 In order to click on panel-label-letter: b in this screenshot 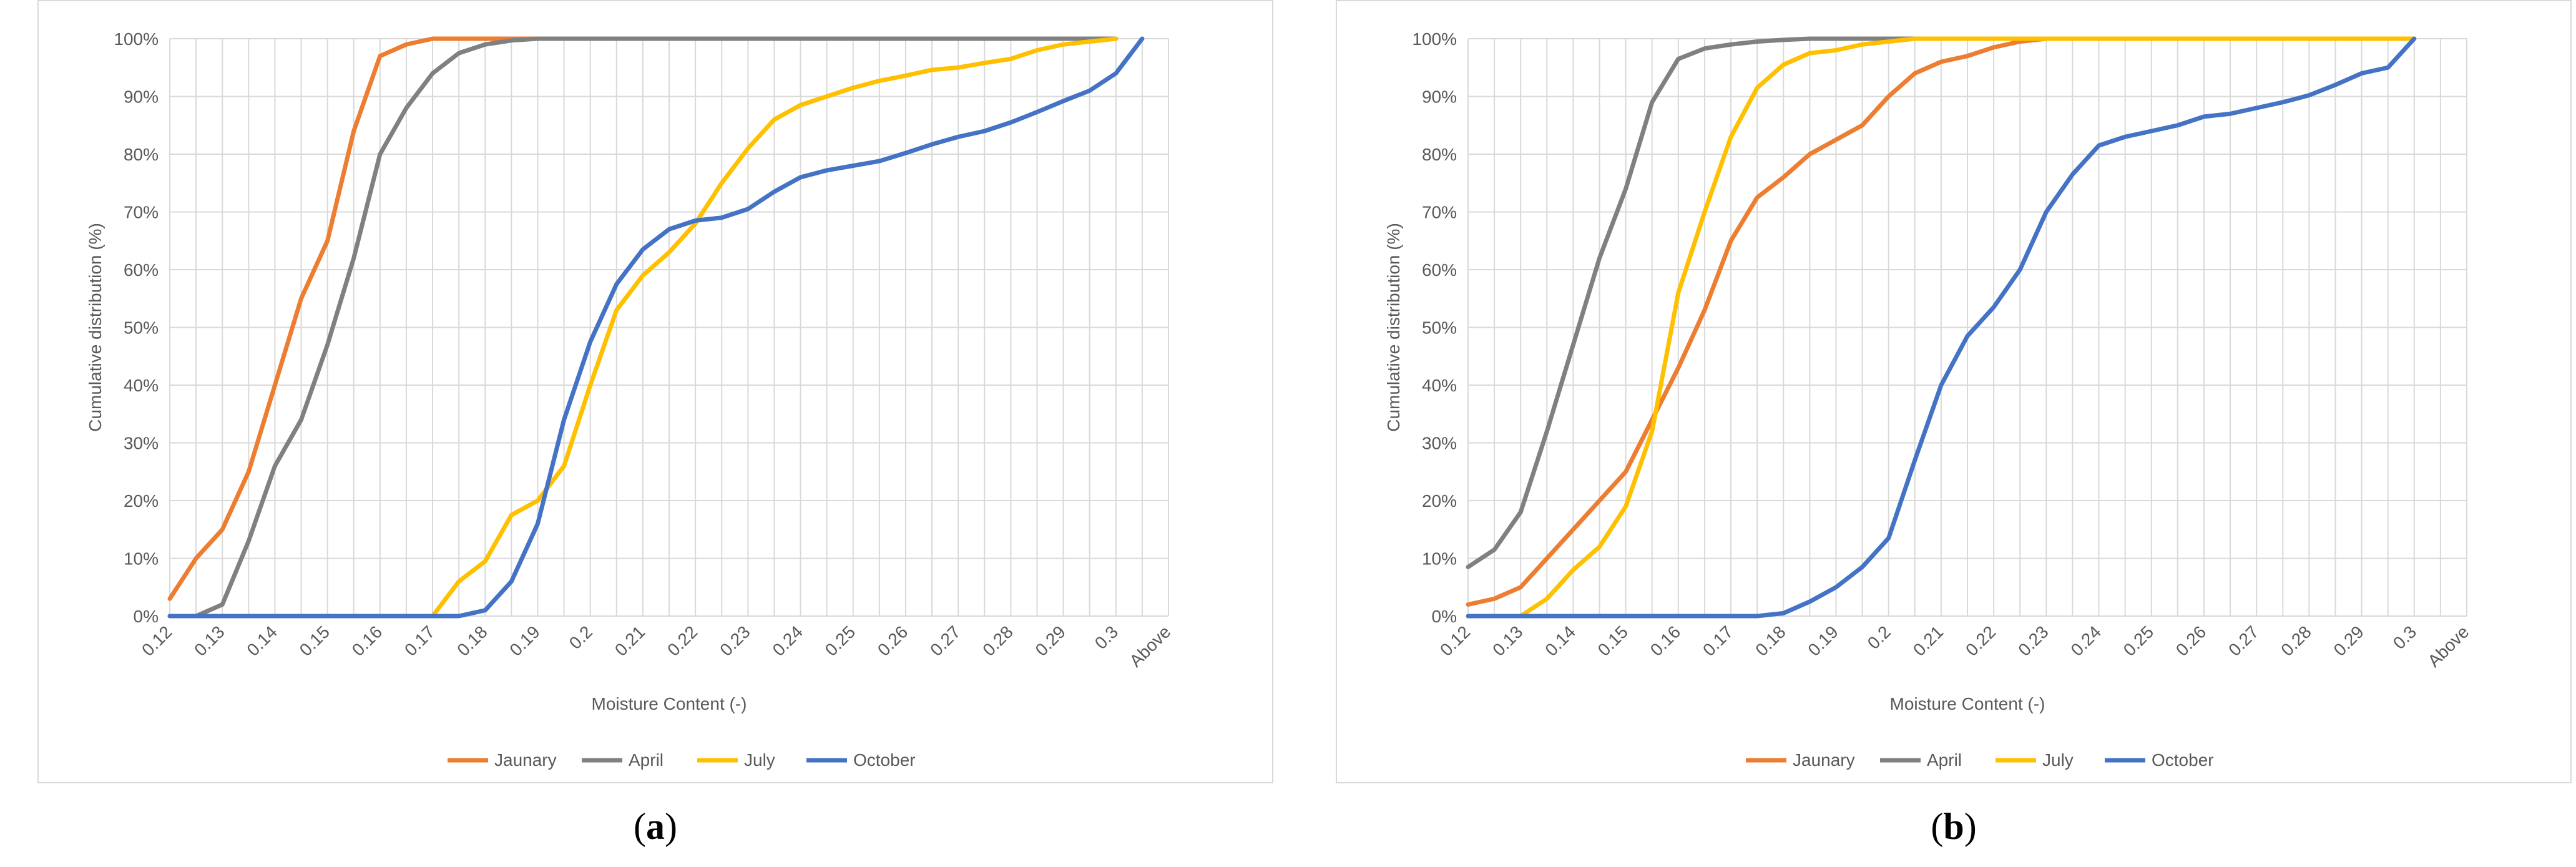, I will do `click(1953, 826)`.